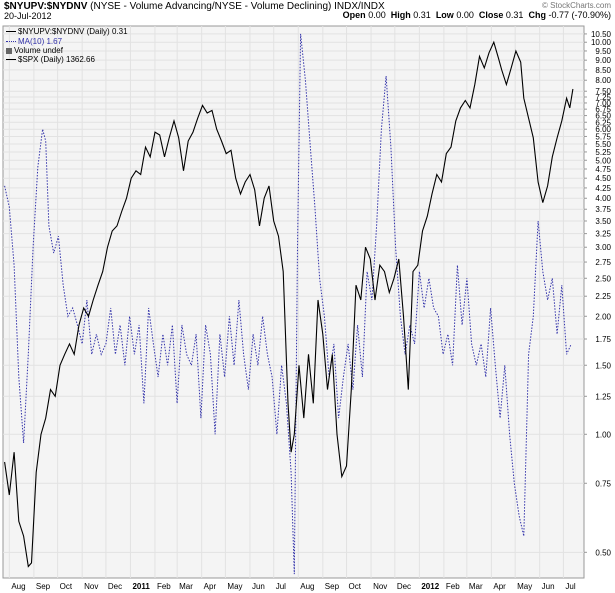 The width and height of the screenshot is (615, 593). What do you see at coordinates (603, 296) in the screenshot?
I see `y-tick-label: 2.25` at bounding box center [603, 296].